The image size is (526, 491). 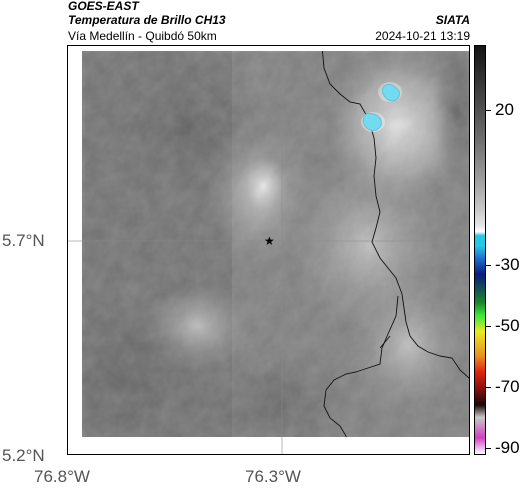 What do you see at coordinates (23, 455) in the screenshot?
I see `y-tick-label: 5.2°N` at bounding box center [23, 455].